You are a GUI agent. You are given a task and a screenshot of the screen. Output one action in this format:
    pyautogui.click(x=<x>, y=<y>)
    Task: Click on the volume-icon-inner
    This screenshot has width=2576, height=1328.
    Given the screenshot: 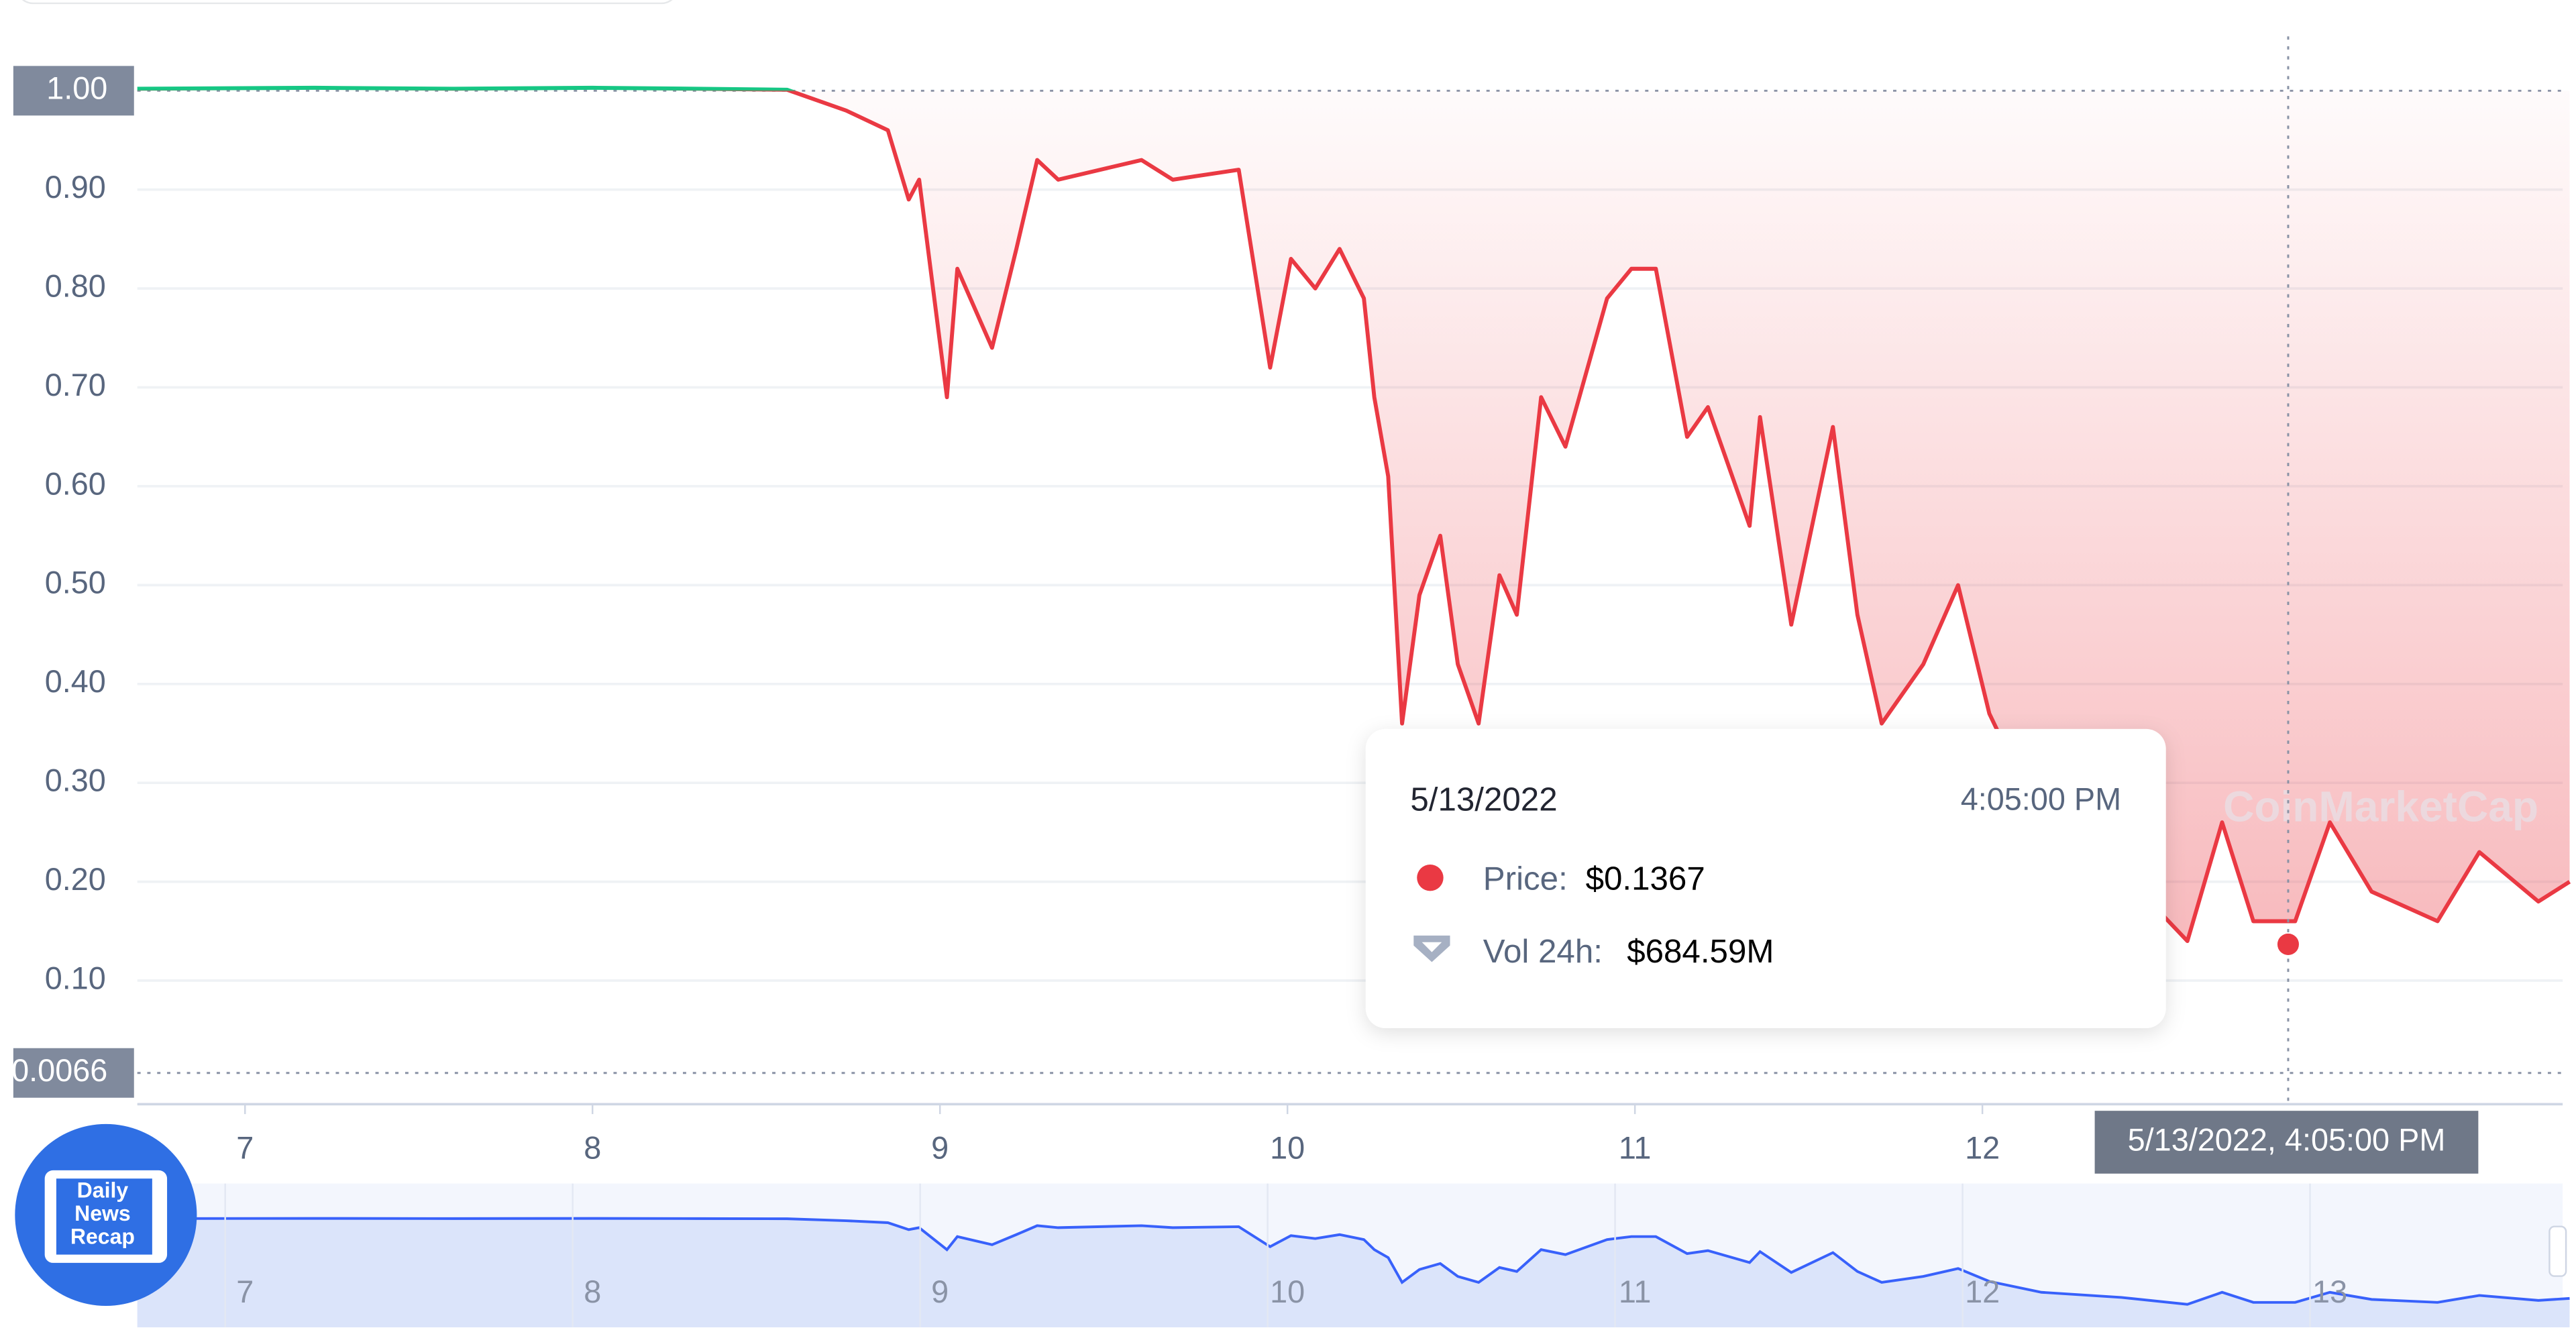 What is the action you would take?
    pyautogui.click(x=1431, y=947)
    